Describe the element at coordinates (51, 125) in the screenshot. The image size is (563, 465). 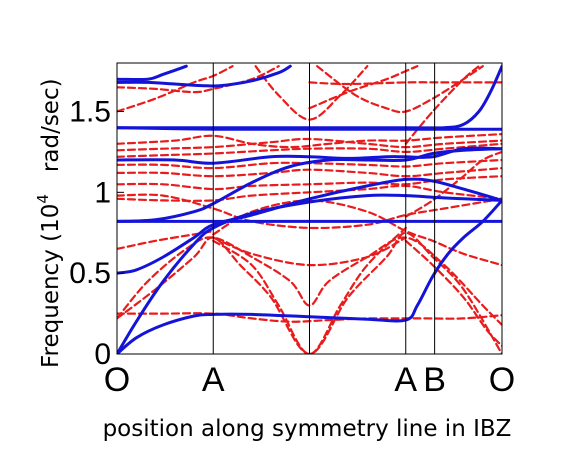
I see `y-axis-title-unit: rad/sec)` at that location.